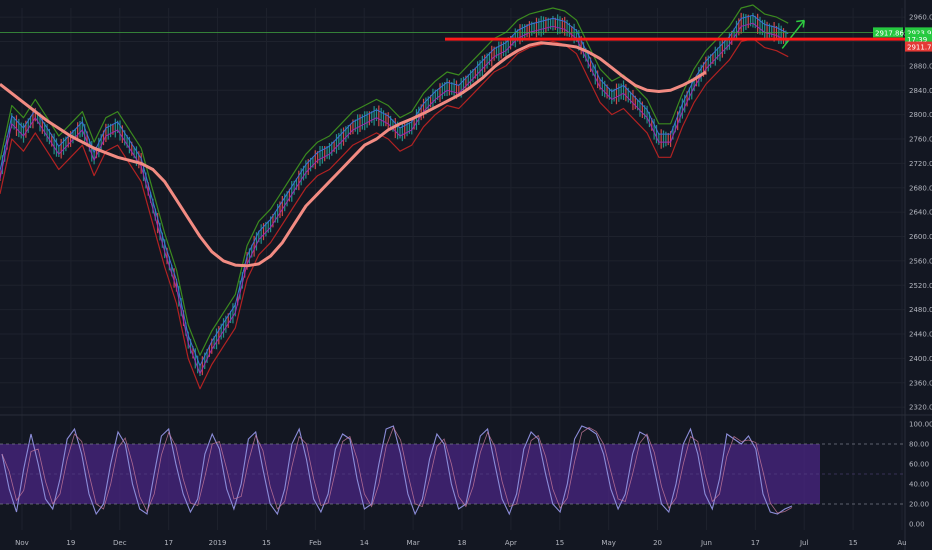 This screenshot has width=932, height=550. Describe the element at coordinates (920, 425) in the screenshot. I see `stoch-tick-label: 100.00` at that location.